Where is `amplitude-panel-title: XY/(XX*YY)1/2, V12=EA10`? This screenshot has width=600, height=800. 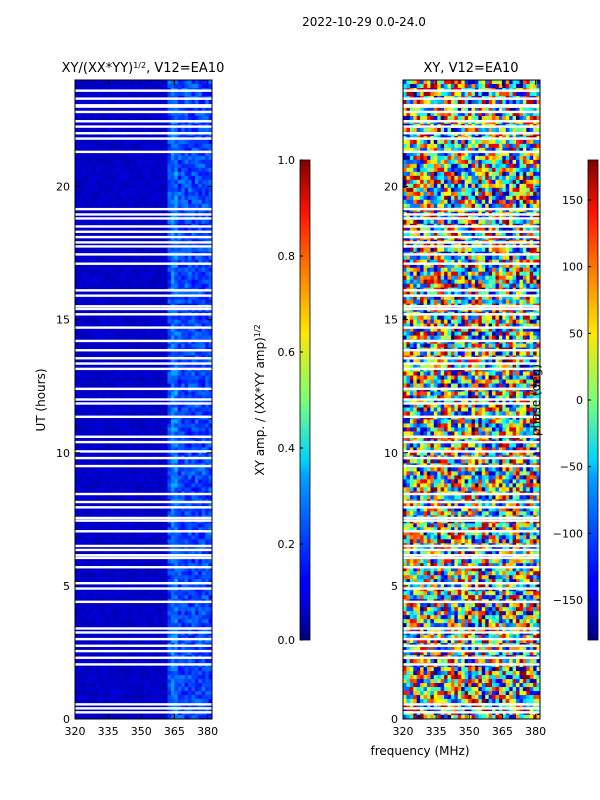 amplitude-panel-title: XY/(XX*YY)1/2, V12=EA10 is located at coordinates (143, 69).